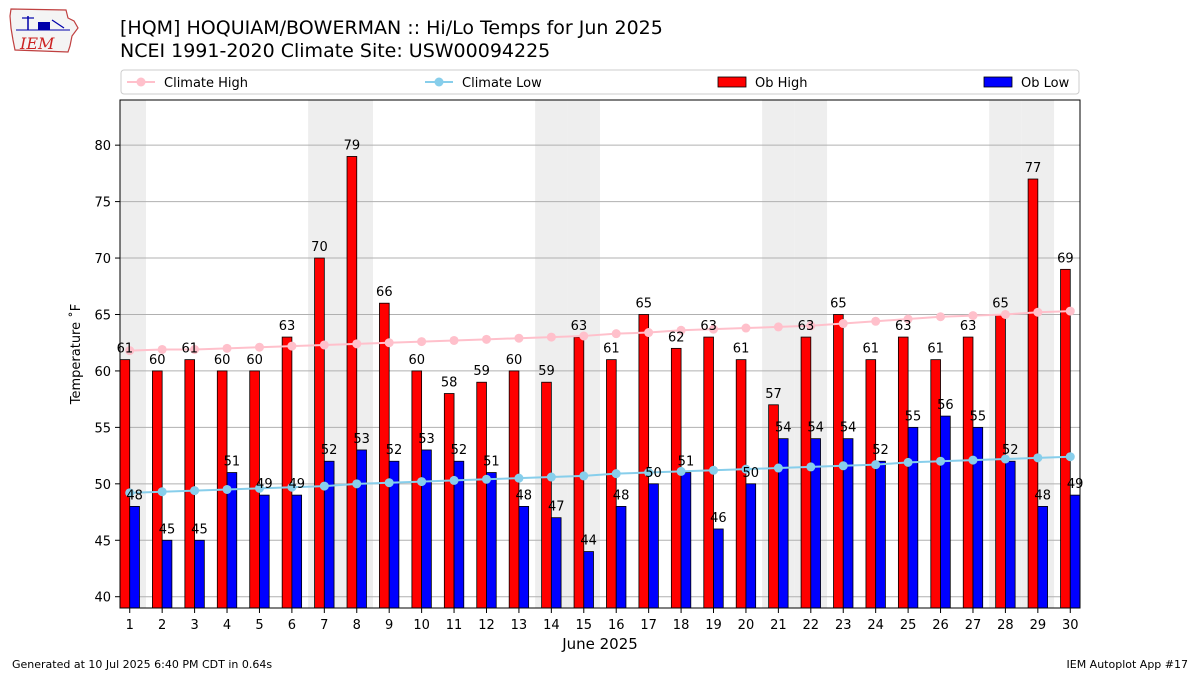 The image size is (1200, 675). Describe the element at coordinates (352, 145) in the screenshot. I see `ob-high-label: 79` at that location.